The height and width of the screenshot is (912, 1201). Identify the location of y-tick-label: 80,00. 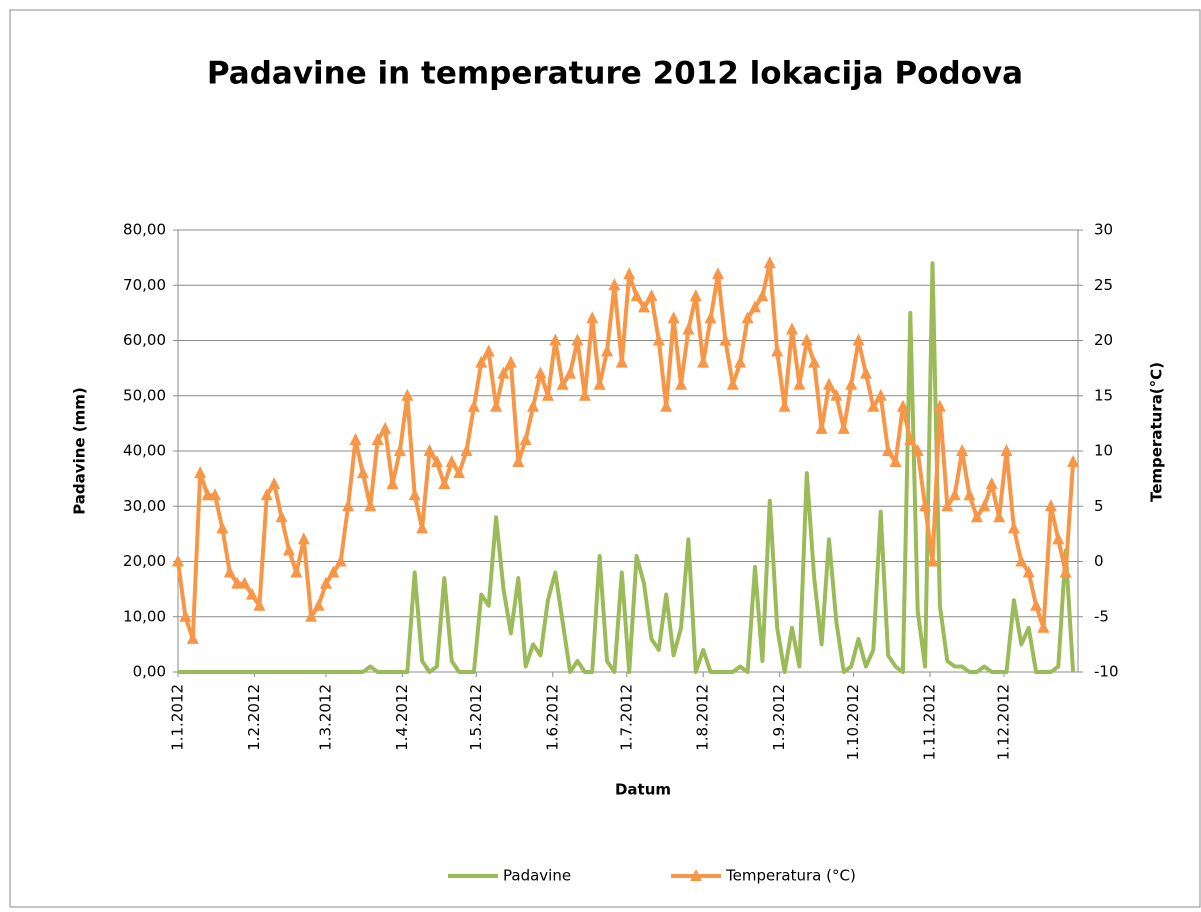
(144, 230).